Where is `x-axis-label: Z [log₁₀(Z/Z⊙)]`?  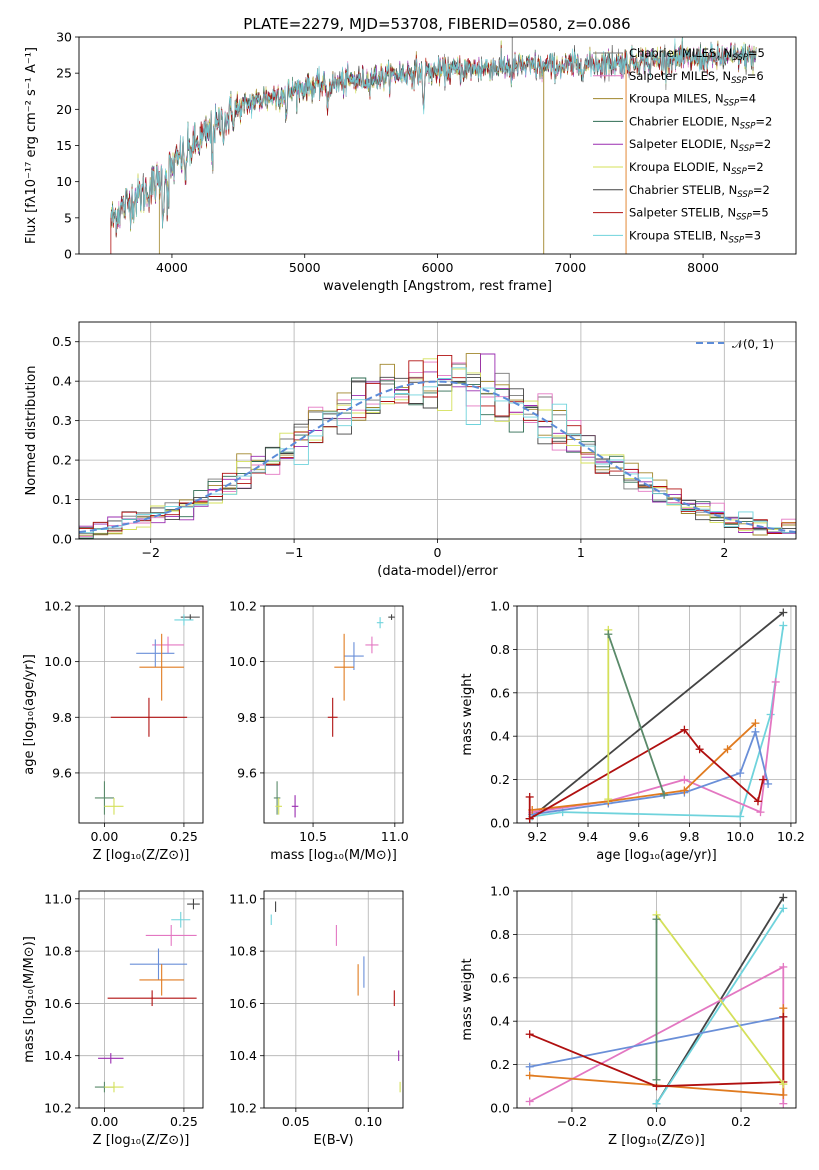
x-axis-label: Z [log₁₀(Z/Z⊙)] is located at coordinates (141, 855).